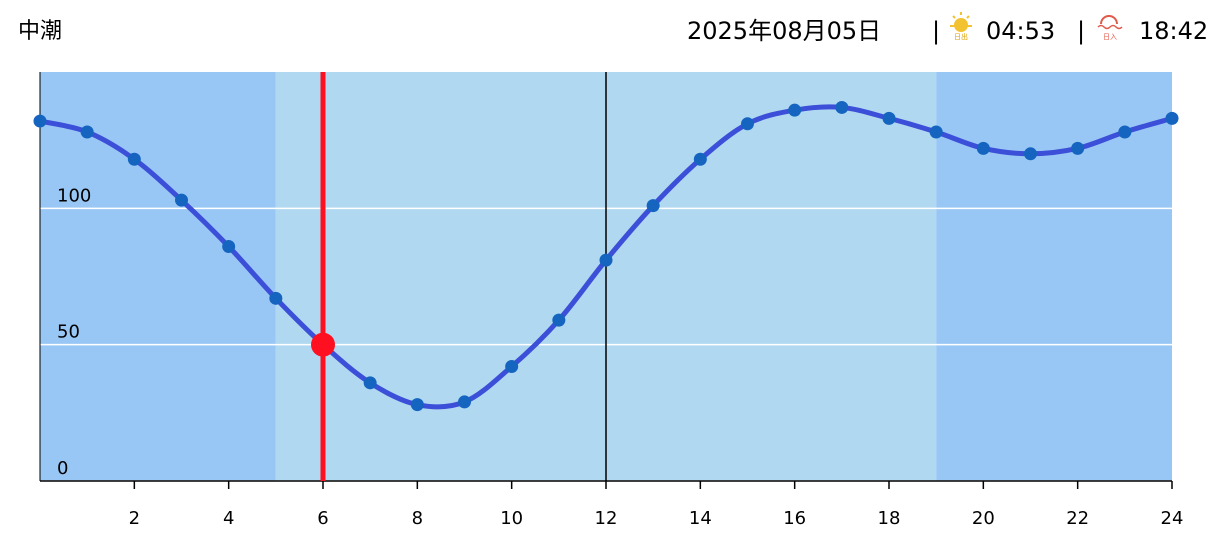 The image size is (1232, 558). I want to click on x-tick-label: 8, so click(417, 518).